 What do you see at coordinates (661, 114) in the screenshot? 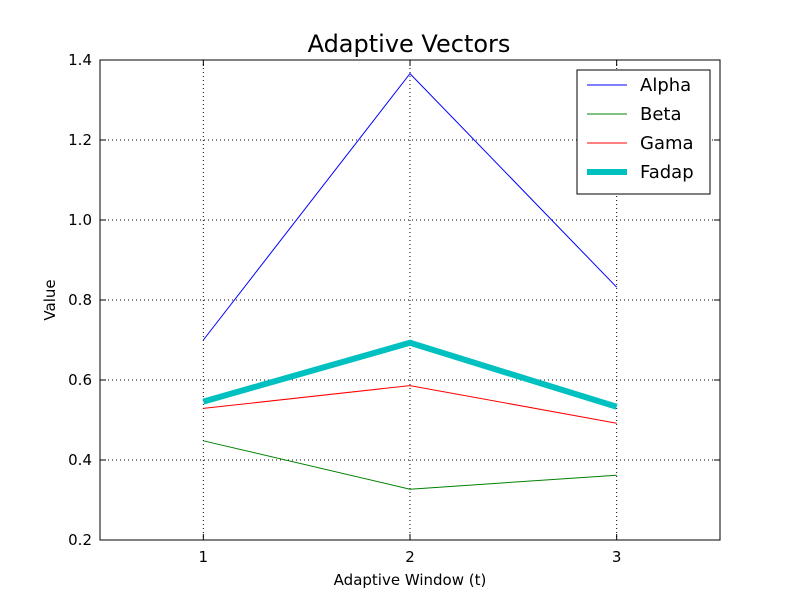
I see `legend-label-beta: Beta` at bounding box center [661, 114].